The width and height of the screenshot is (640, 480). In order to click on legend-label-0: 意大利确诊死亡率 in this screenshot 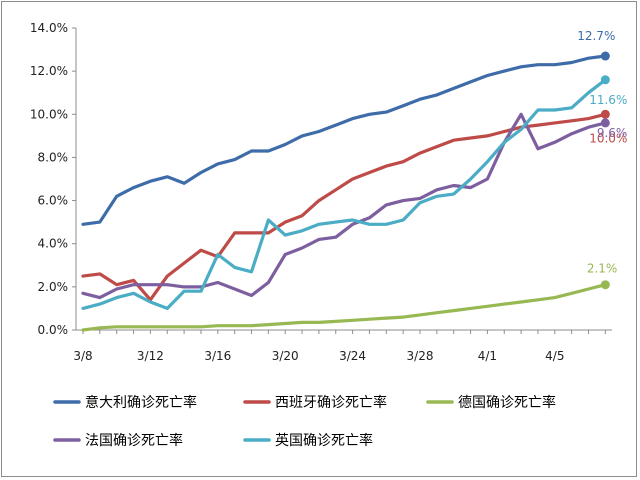, I will do `click(141, 402)`.